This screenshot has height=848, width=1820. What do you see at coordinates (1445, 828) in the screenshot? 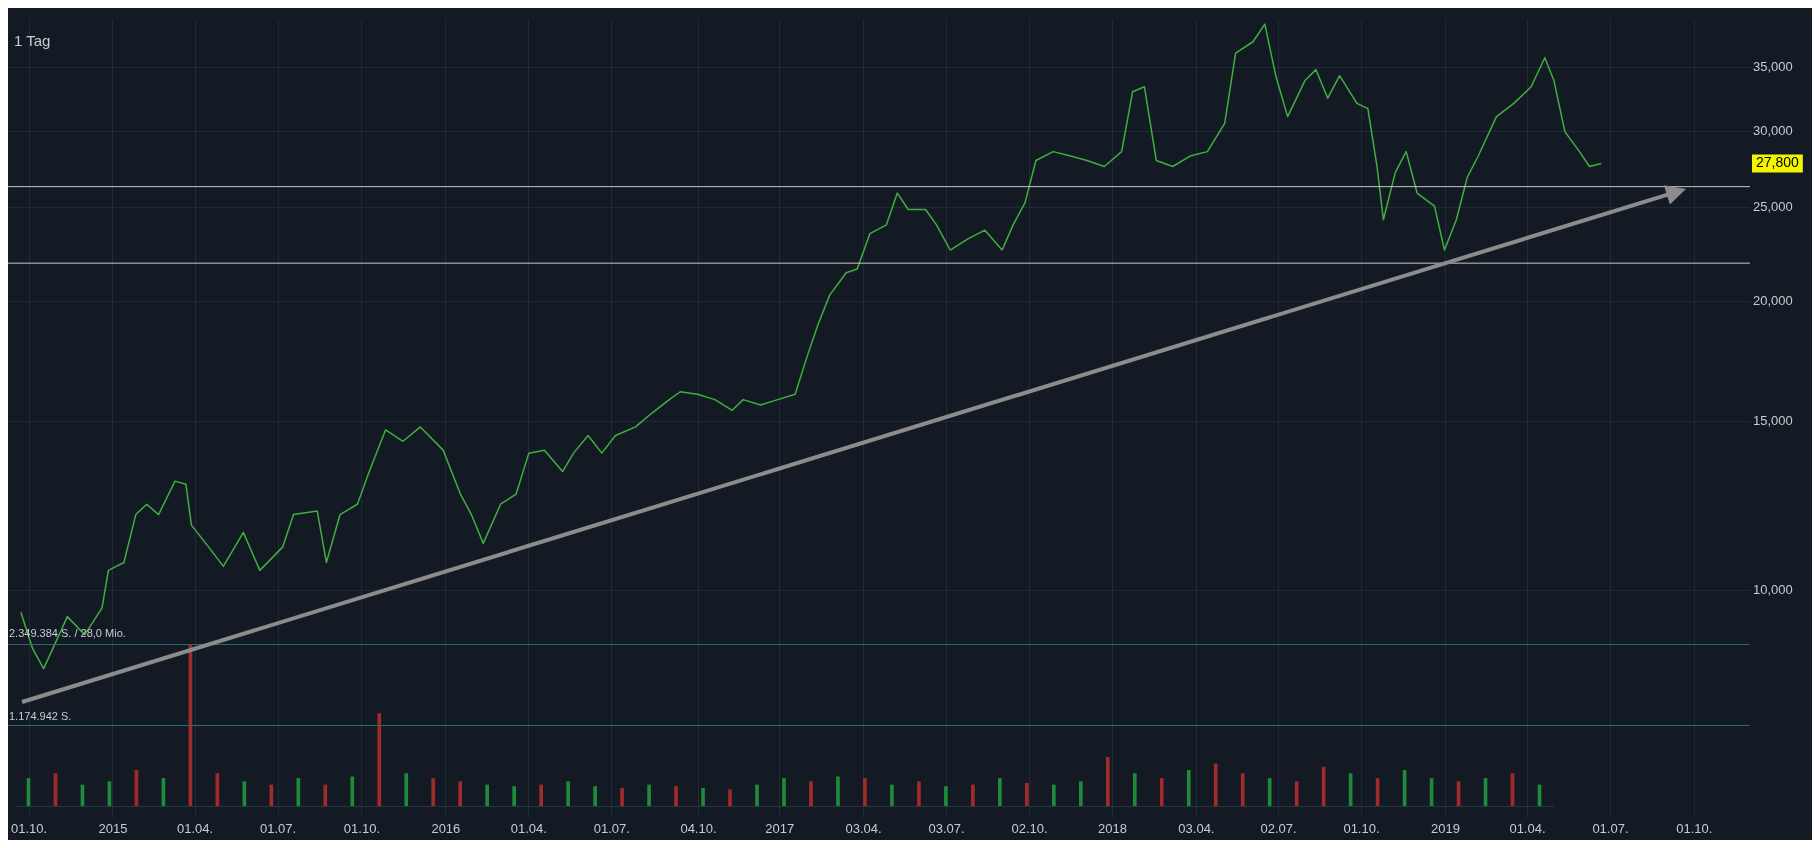
I see `x-tick-label: 2019` at bounding box center [1445, 828].